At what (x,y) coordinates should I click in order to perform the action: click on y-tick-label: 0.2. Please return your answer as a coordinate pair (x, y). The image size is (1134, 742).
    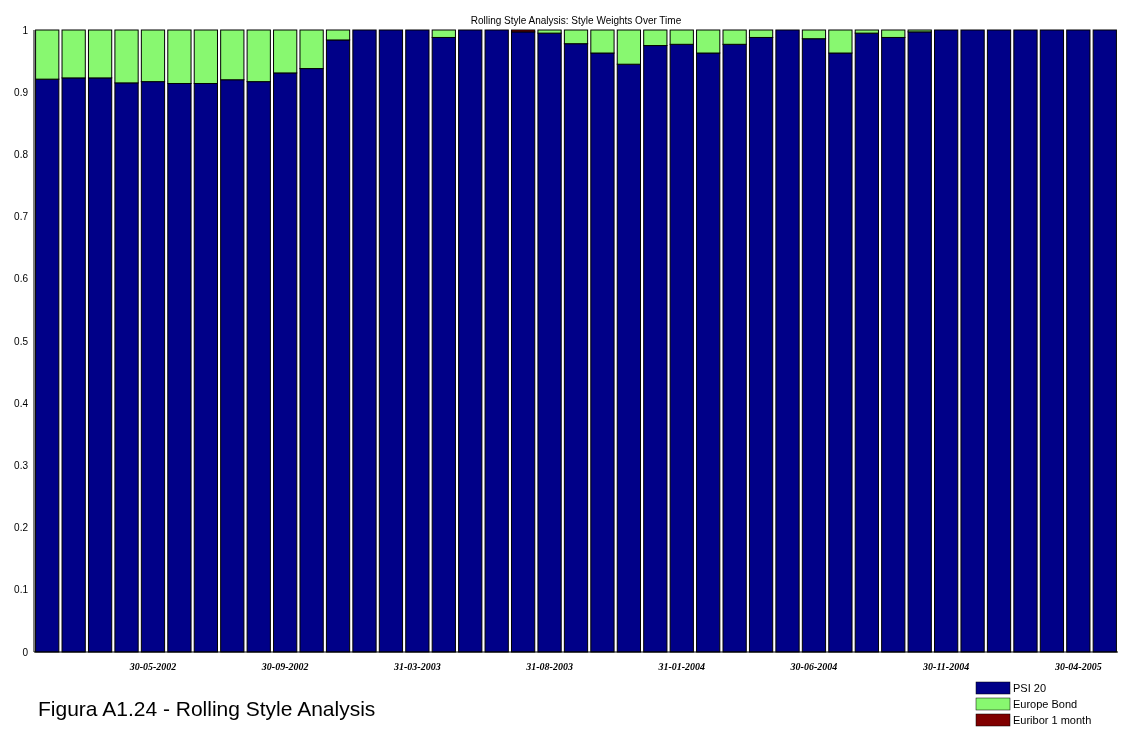
    Looking at the image, I should click on (21, 528).